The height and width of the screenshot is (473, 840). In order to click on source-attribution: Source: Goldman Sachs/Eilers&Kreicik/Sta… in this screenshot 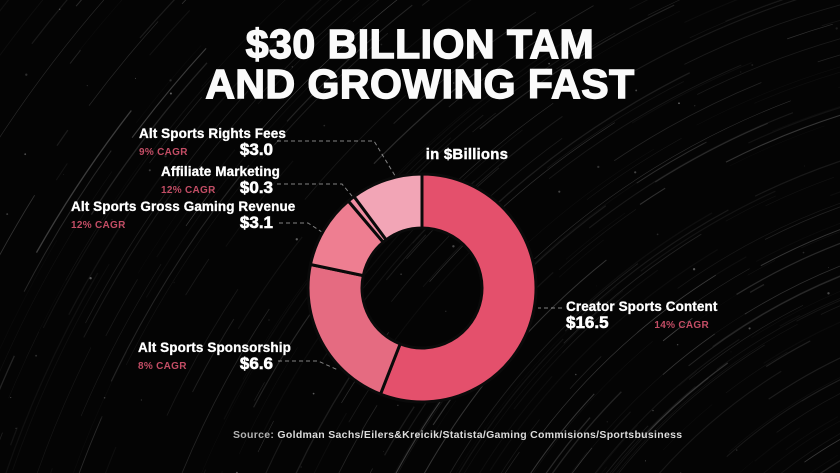, I will do `click(457, 435)`.